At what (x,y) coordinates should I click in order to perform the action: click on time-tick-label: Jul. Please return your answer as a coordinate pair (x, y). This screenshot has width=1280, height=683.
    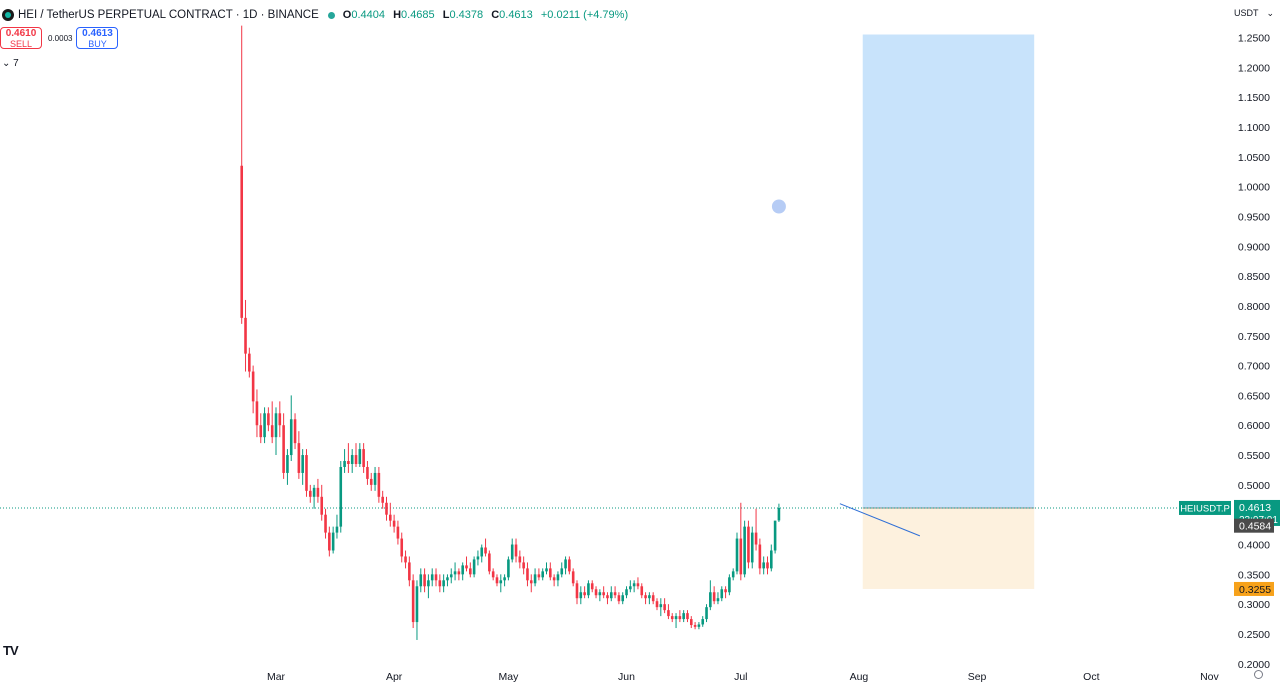
    Looking at the image, I should click on (740, 677).